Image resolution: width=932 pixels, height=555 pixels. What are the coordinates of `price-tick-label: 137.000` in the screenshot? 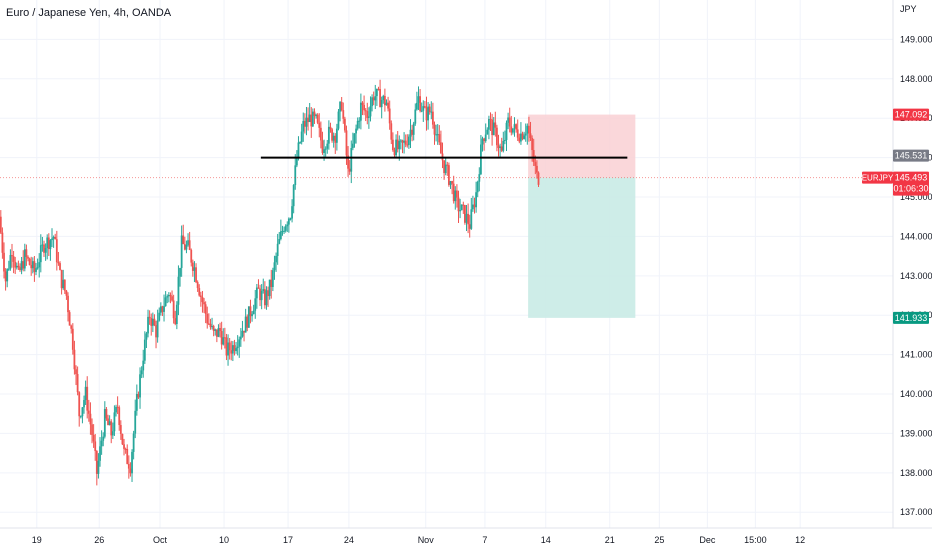 It's located at (916, 512).